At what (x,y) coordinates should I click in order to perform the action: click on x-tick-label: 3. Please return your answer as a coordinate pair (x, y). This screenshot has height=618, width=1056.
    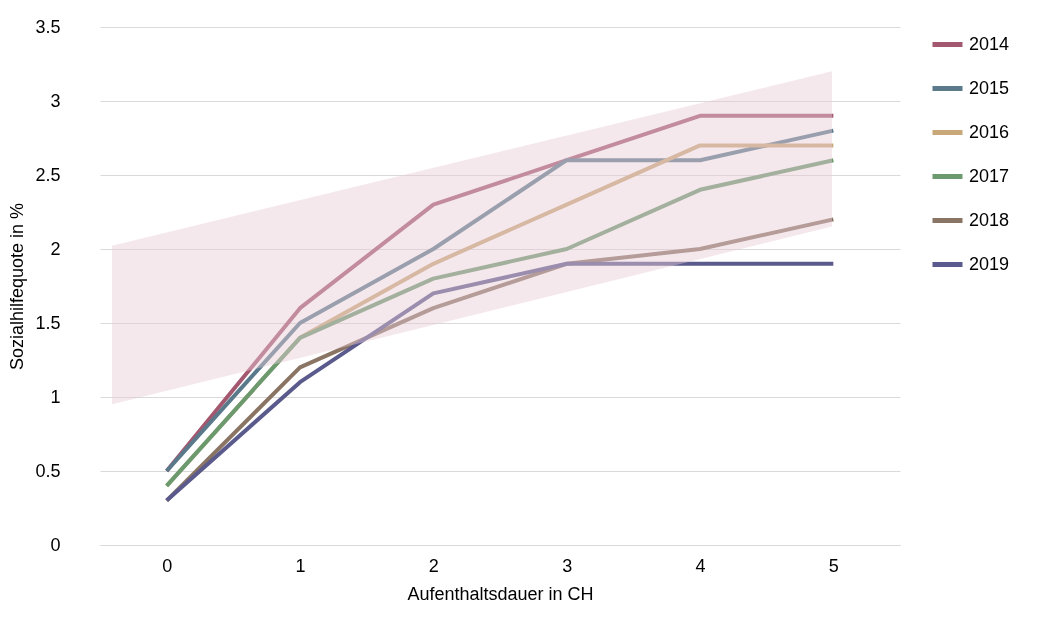
    Looking at the image, I should click on (567, 565).